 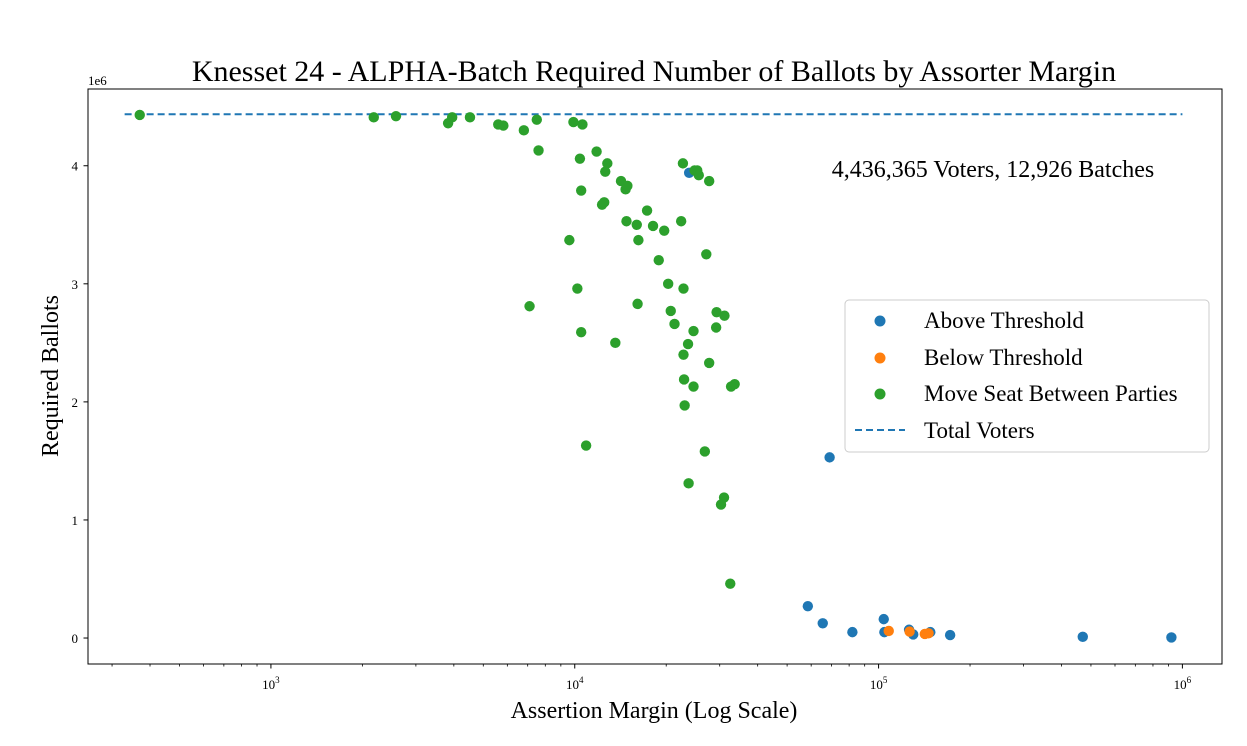 I want to click on voters-batches-annotation: 4,436,365 Voters, 12,926 Batches, so click(x=993, y=170).